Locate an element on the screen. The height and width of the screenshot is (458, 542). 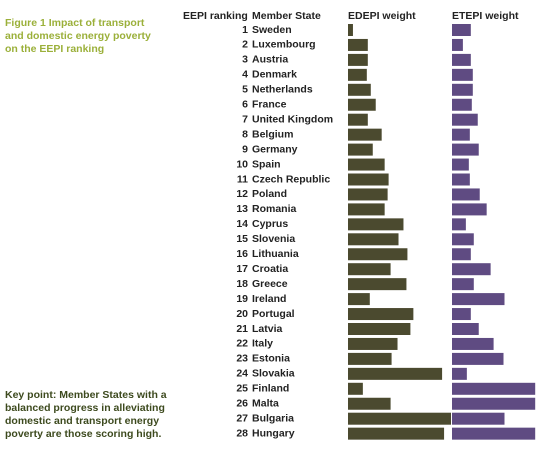
rank: 22 is located at coordinates (242, 344).